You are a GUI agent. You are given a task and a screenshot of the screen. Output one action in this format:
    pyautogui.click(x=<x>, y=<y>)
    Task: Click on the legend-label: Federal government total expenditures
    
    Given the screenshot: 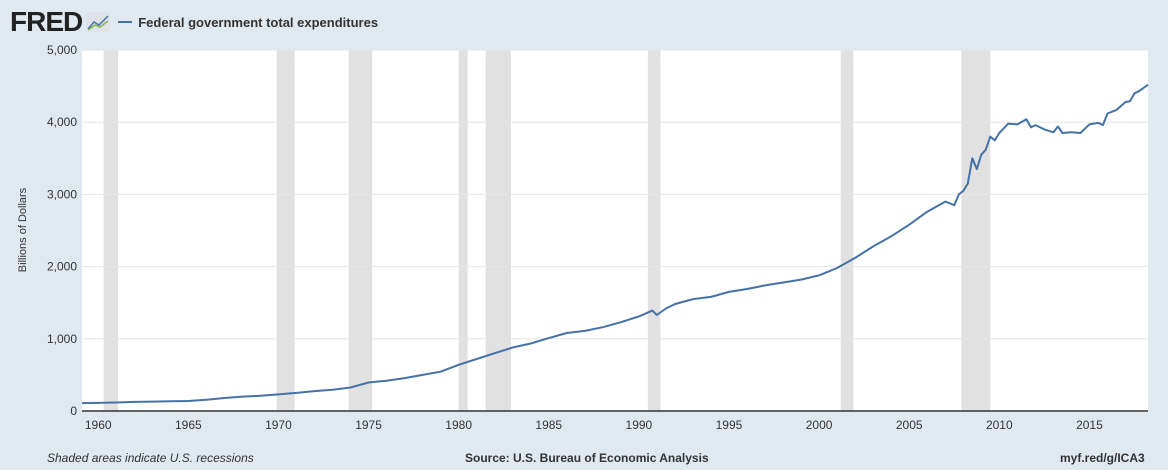 What is the action you would take?
    pyautogui.click(x=258, y=22)
    